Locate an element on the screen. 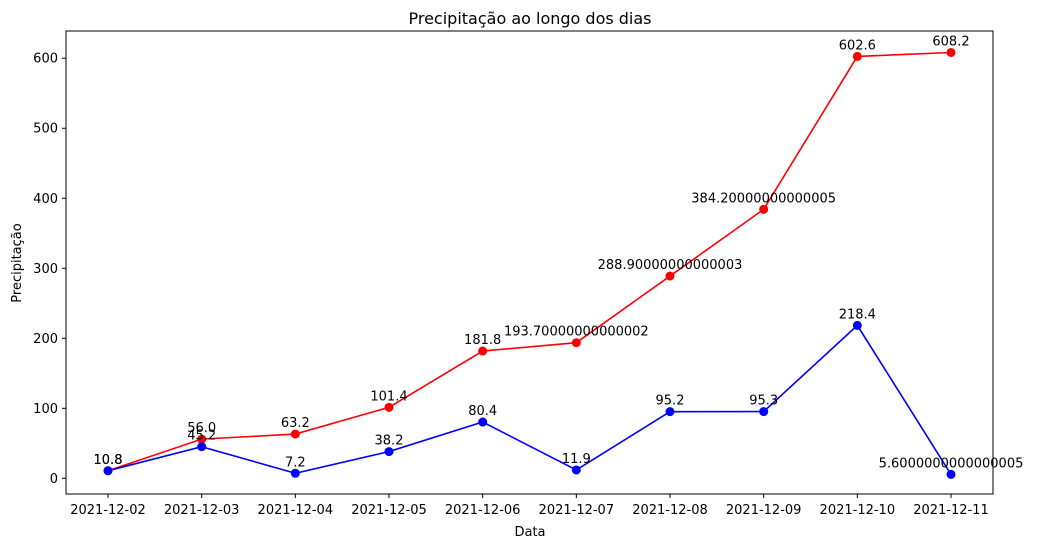 This screenshot has height=547, width=1040. x-tick-label: 2021-12-03 is located at coordinates (202, 510).